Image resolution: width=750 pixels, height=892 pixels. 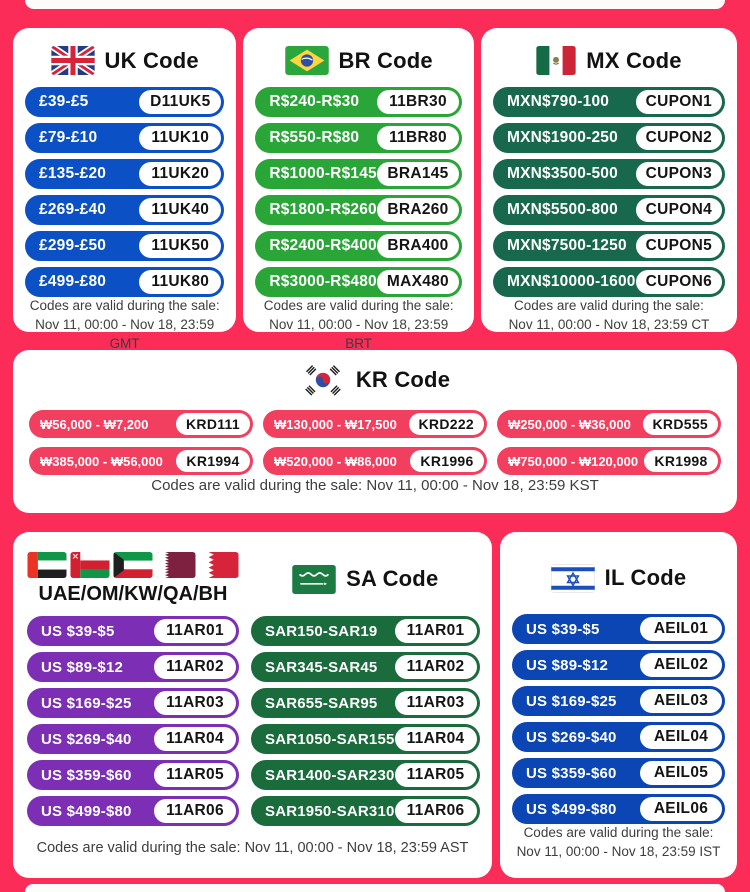 What do you see at coordinates (618, 737) in the screenshot?
I see `coupon-pill: US $269-$40 AEIL04` at bounding box center [618, 737].